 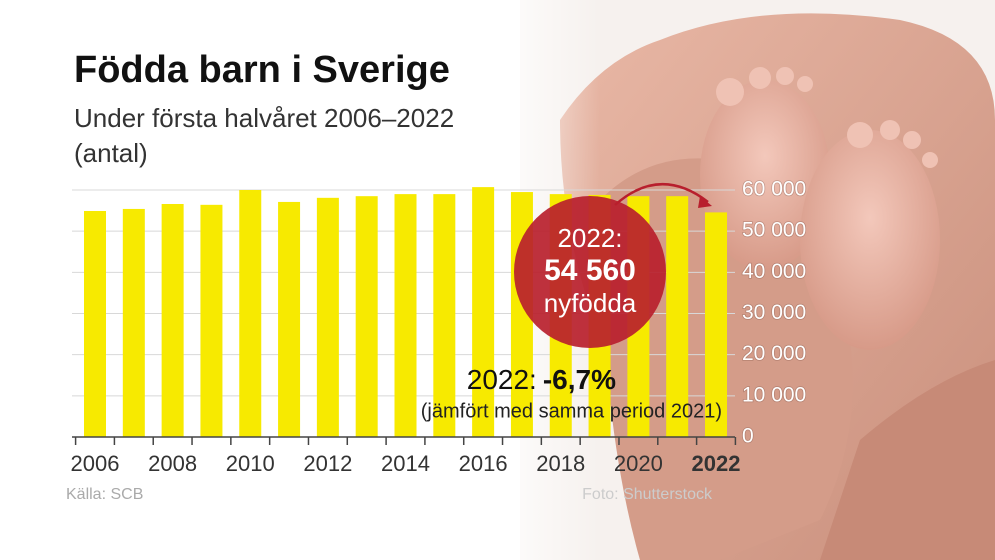 I want to click on x-tick-label: 2022, so click(x=716, y=463).